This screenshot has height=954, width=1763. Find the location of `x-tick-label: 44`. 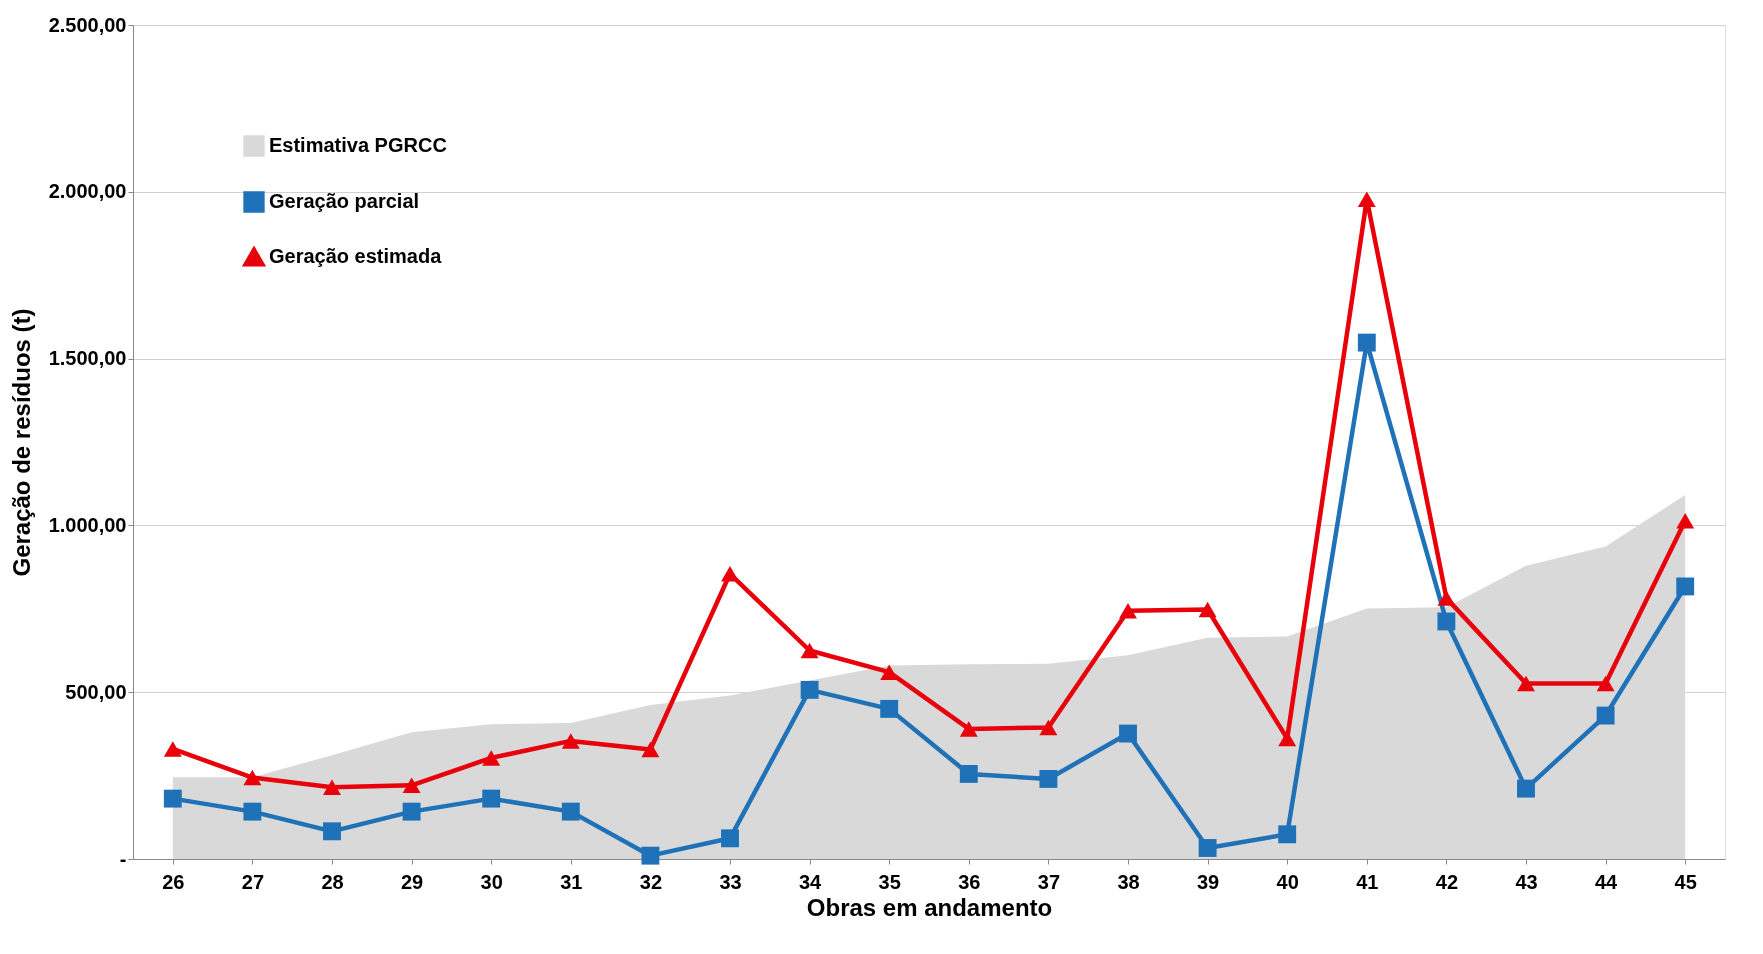

x-tick-label: 44 is located at coordinates (1606, 881).